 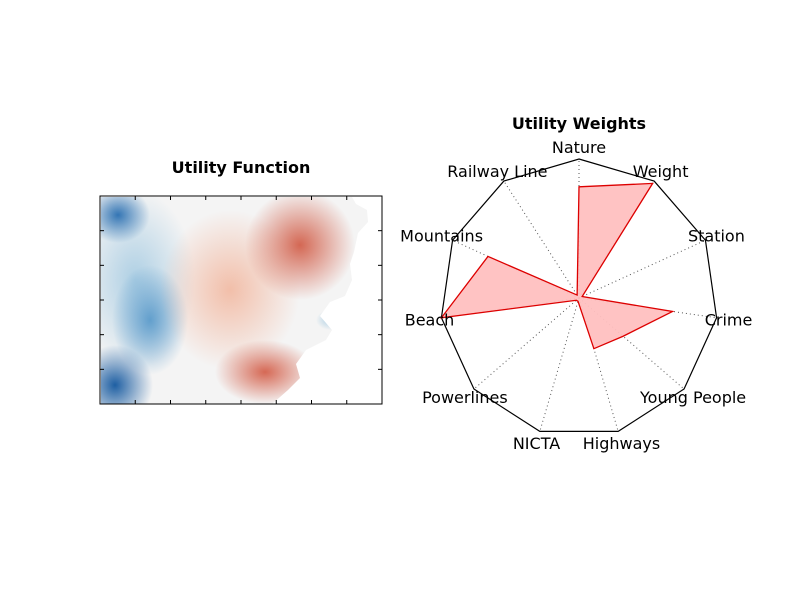 I want to click on radar-category-label: Highways, so click(x=621, y=443).